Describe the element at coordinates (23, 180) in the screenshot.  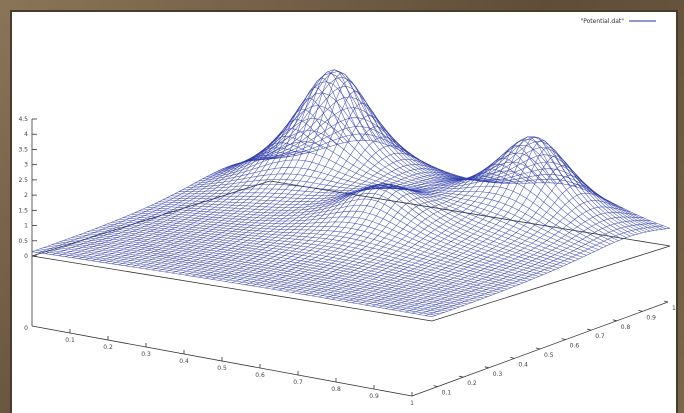
I see `z-tick-label: 2.5` at that location.